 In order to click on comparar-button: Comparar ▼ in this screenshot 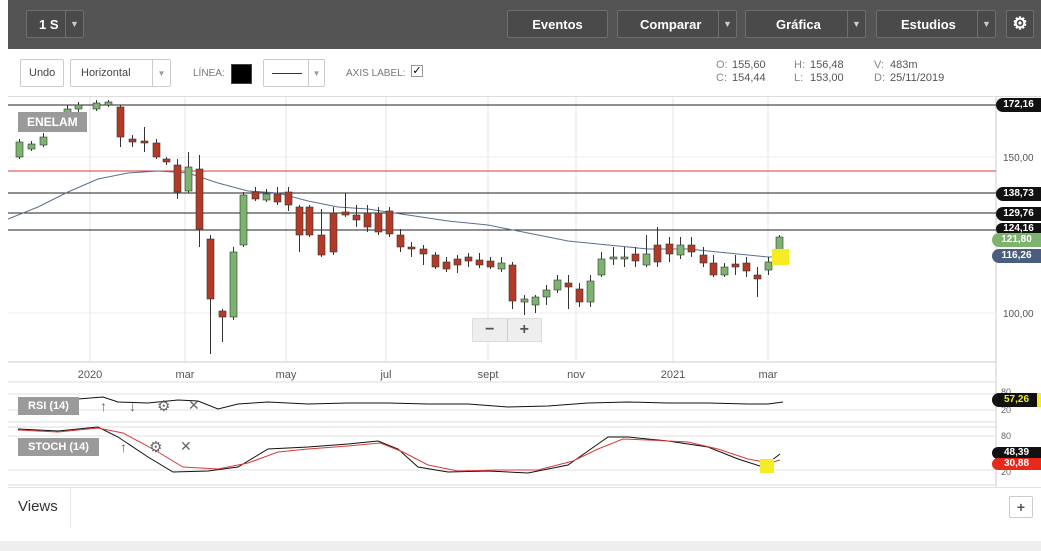, I will do `click(677, 24)`.